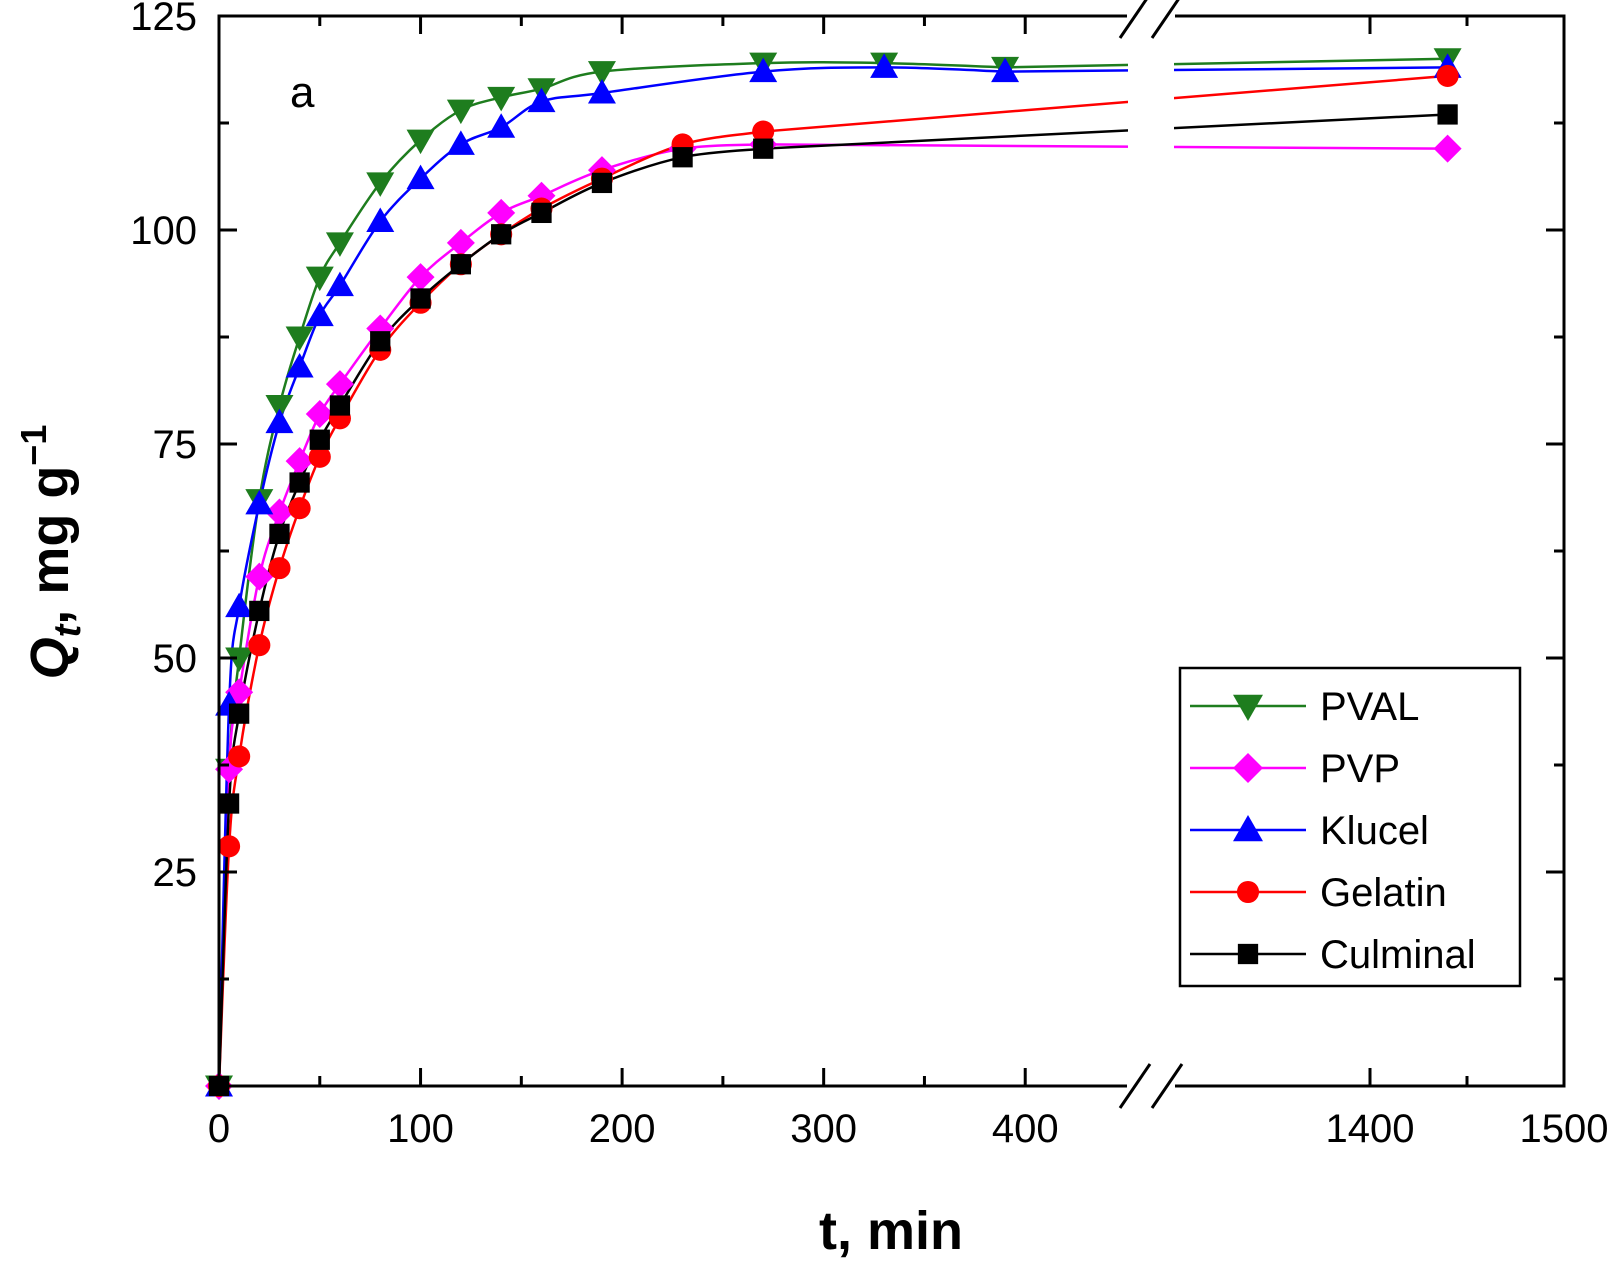  What do you see at coordinates (1383, 893) in the screenshot?
I see `legend-label-gelatin: Gelatin` at bounding box center [1383, 893].